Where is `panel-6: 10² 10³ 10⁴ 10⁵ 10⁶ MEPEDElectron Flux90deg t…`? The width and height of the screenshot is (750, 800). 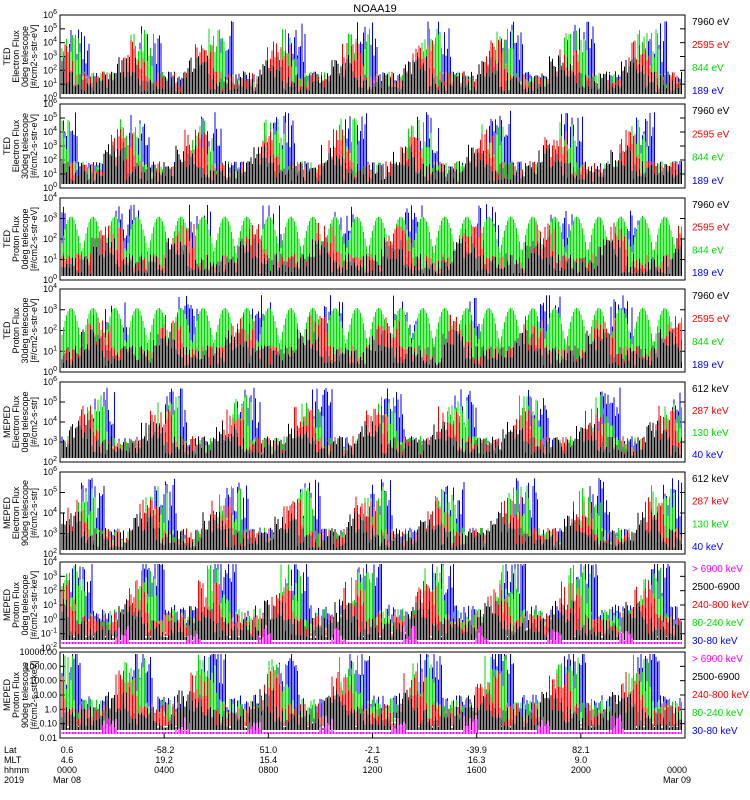
panel-6: 10² 10³ 10⁴ 10⁵ 10⁶ MEPEDElectron Flux90deg t… is located at coordinates (365, 512).